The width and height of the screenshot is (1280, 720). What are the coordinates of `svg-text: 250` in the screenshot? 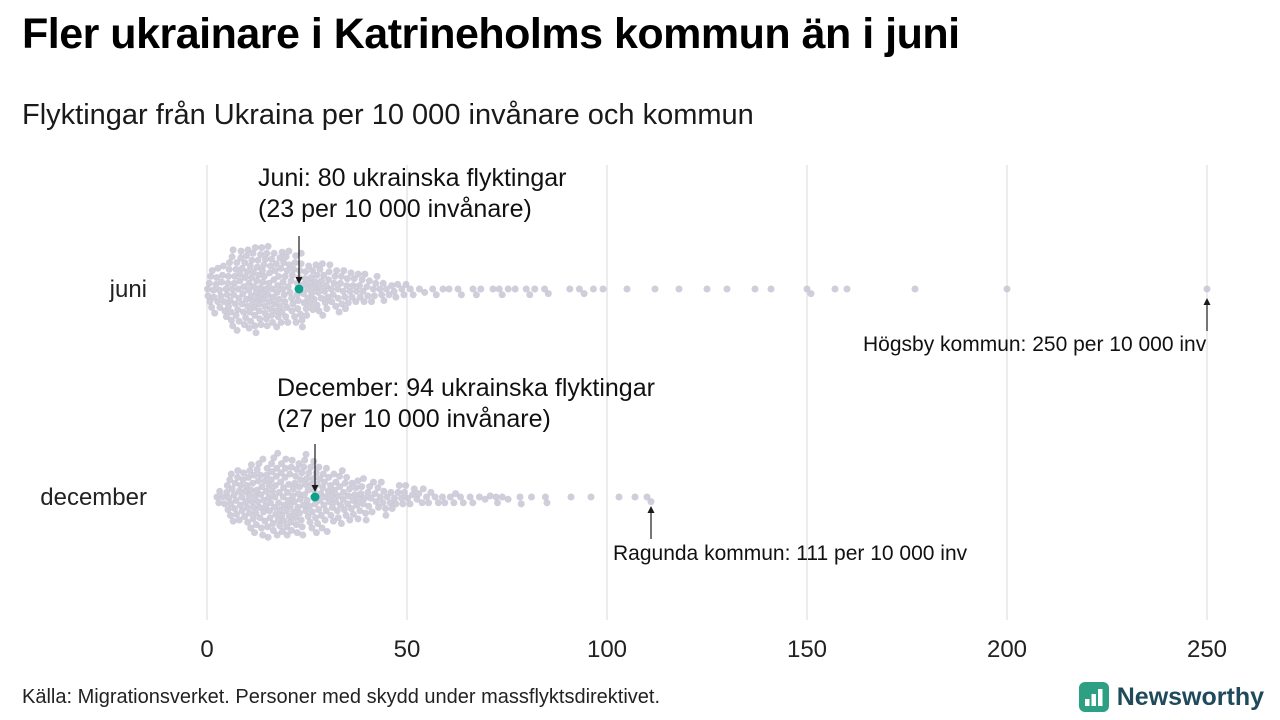 It's located at (1207, 649).